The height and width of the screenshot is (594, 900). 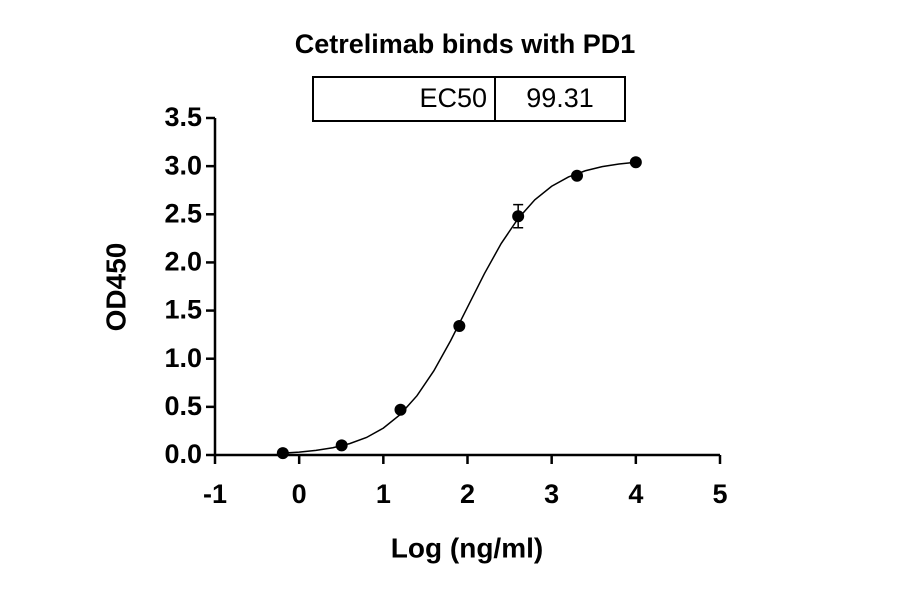 I want to click on y-tick-label: 0.5, so click(x=183, y=406).